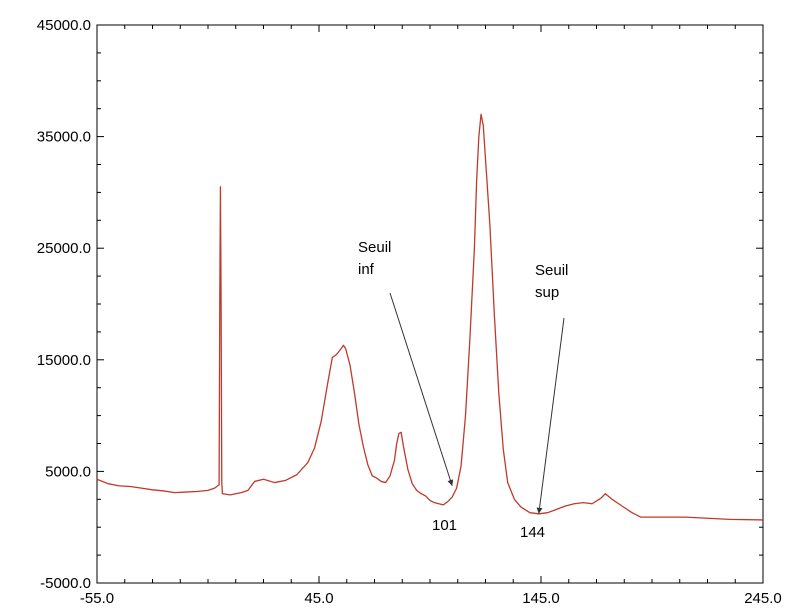 The width and height of the screenshot is (790, 610). What do you see at coordinates (64, 137) in the screenshot?
I see `y-tick-label: 35000.0` at bounding box center [64, 137].